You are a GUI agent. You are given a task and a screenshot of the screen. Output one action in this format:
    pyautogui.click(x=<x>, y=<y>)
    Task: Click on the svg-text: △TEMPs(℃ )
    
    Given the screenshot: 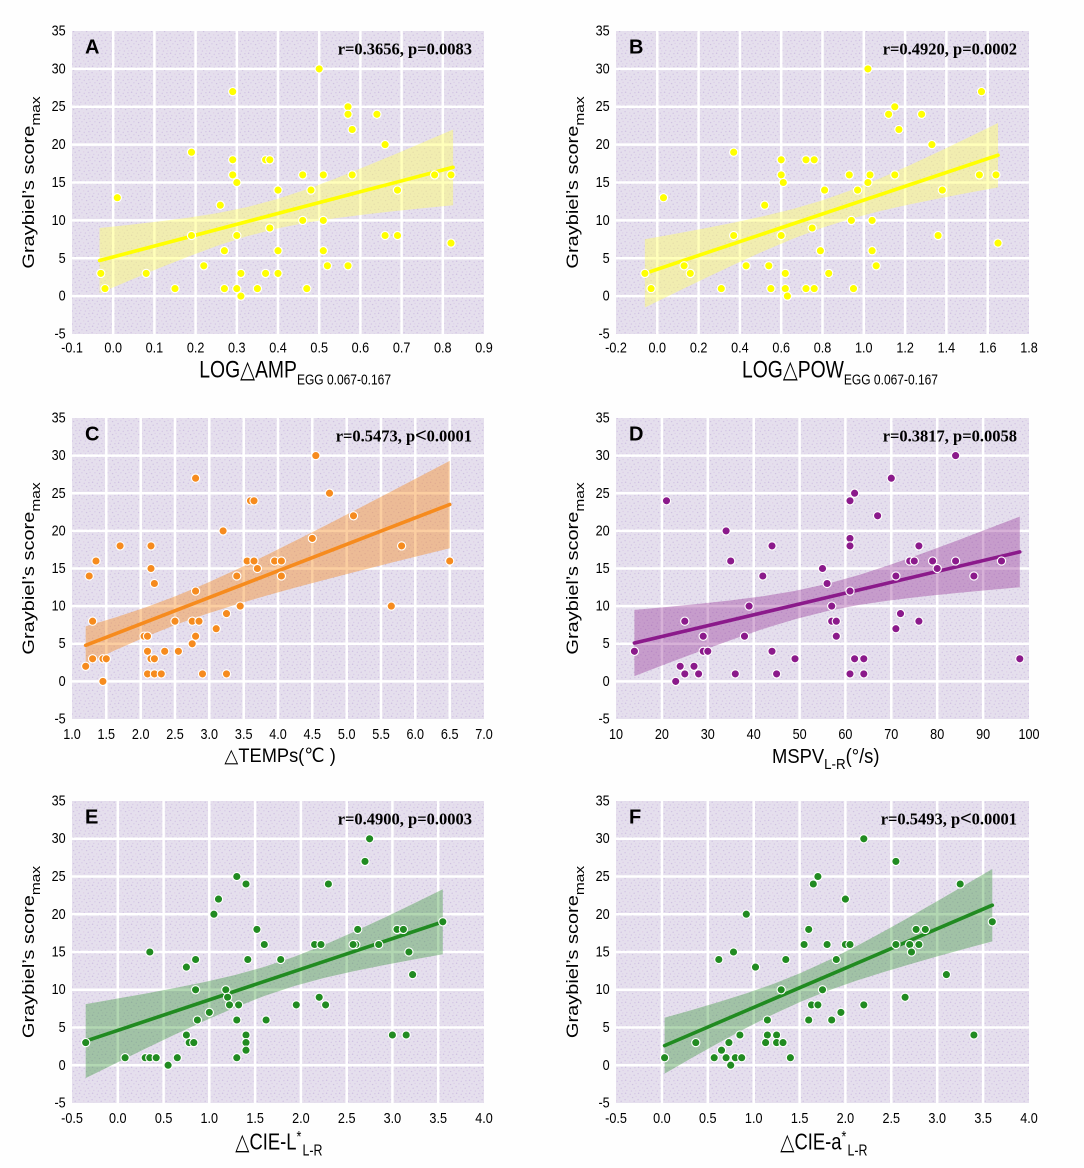 What is the action you would take?
    pyautogui.click(x=279, y=756)
    